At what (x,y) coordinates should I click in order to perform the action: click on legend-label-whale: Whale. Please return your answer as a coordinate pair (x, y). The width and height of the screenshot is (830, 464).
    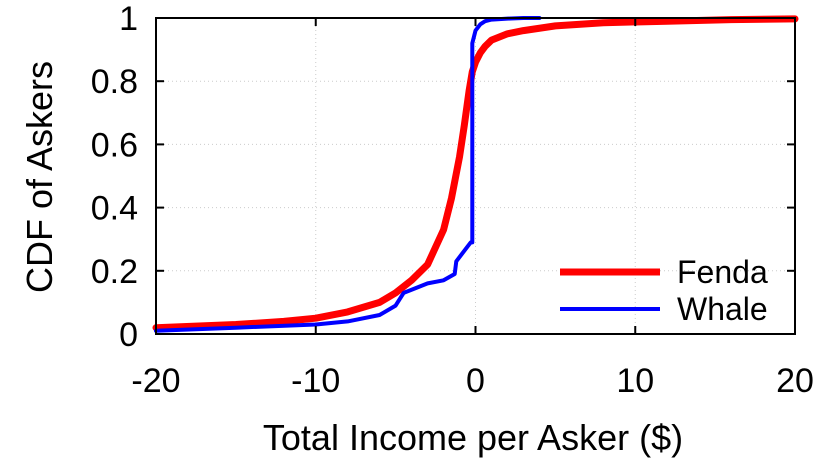
    Looking at the image, I should click on (722, 309).